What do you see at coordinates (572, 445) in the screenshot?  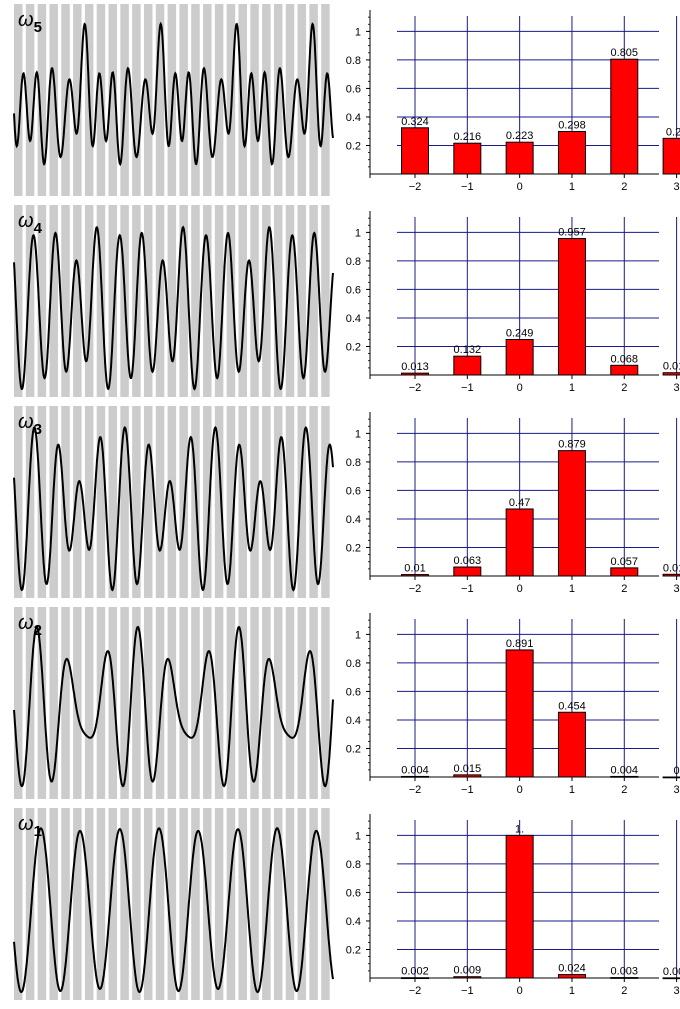 I see `bar-value-label: 0.879` at bounding box center [572, 445].